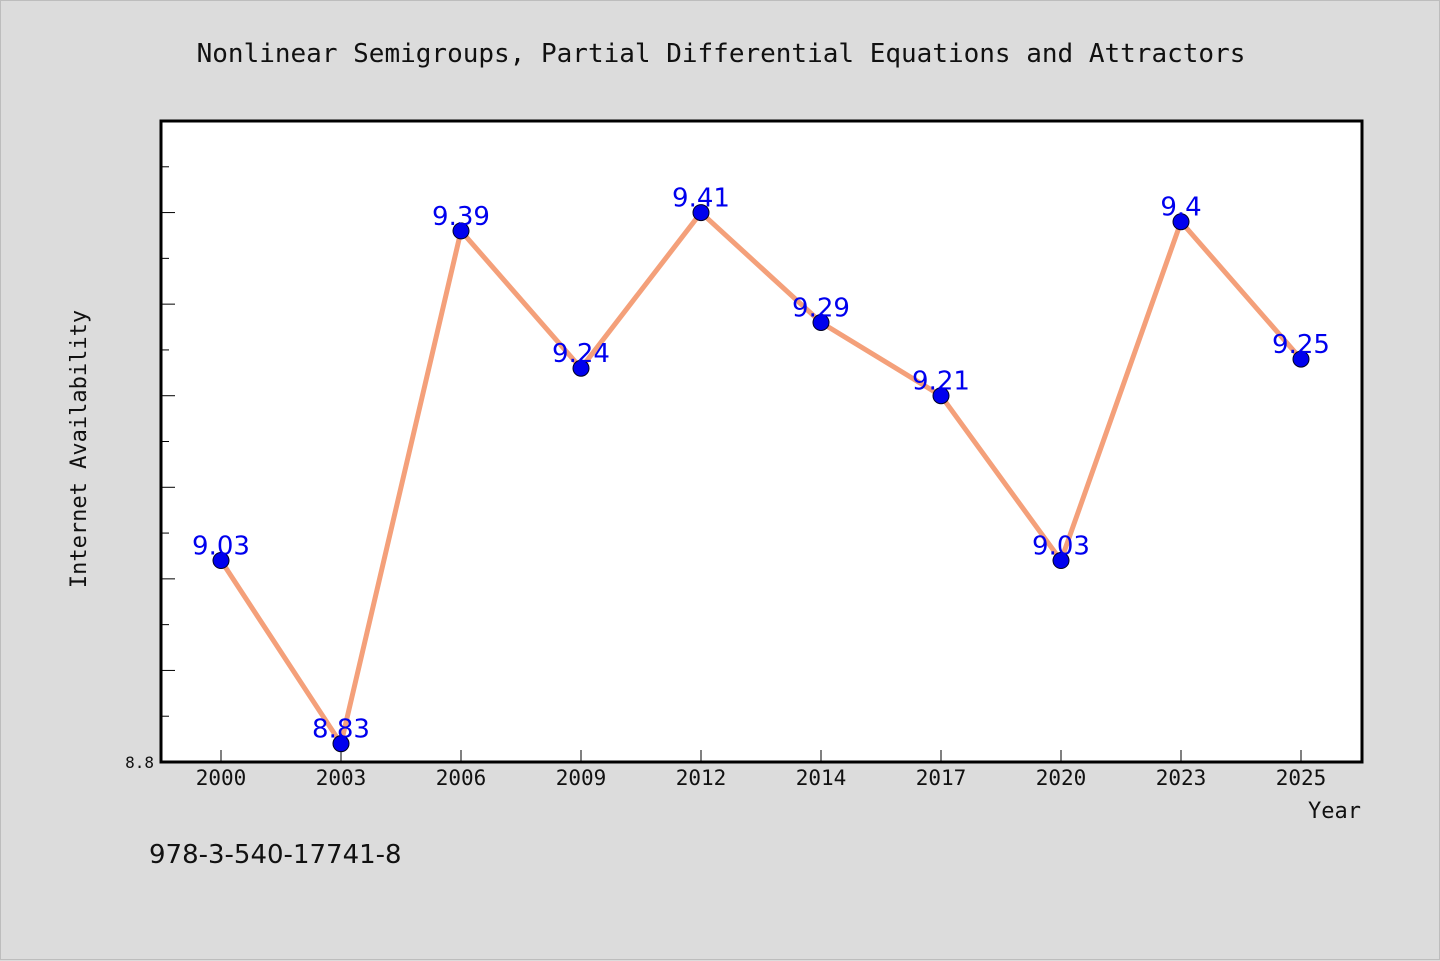 This screenshot has width=1440, height=961. I want to click on x-tick-label: 2012, so click(701, 778).